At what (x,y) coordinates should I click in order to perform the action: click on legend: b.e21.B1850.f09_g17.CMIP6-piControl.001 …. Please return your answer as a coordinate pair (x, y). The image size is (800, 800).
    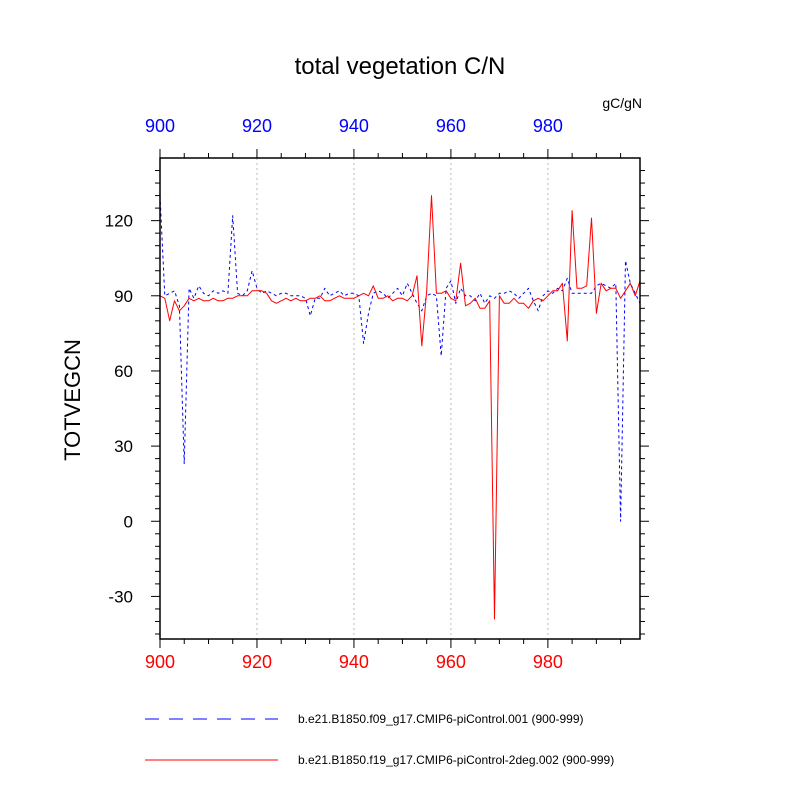
    Looking at the image, I should click on (379, 739).